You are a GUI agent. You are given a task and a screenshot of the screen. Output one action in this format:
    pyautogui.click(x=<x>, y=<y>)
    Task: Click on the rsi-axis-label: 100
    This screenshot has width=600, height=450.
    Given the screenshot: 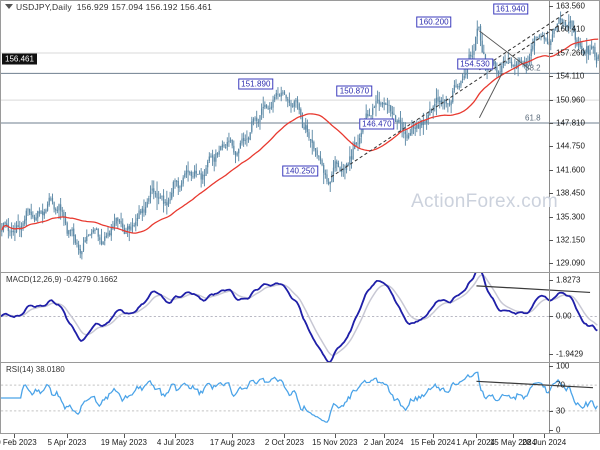 What is the action you would take?
    pyautogui.click(x=563, y=366)
    